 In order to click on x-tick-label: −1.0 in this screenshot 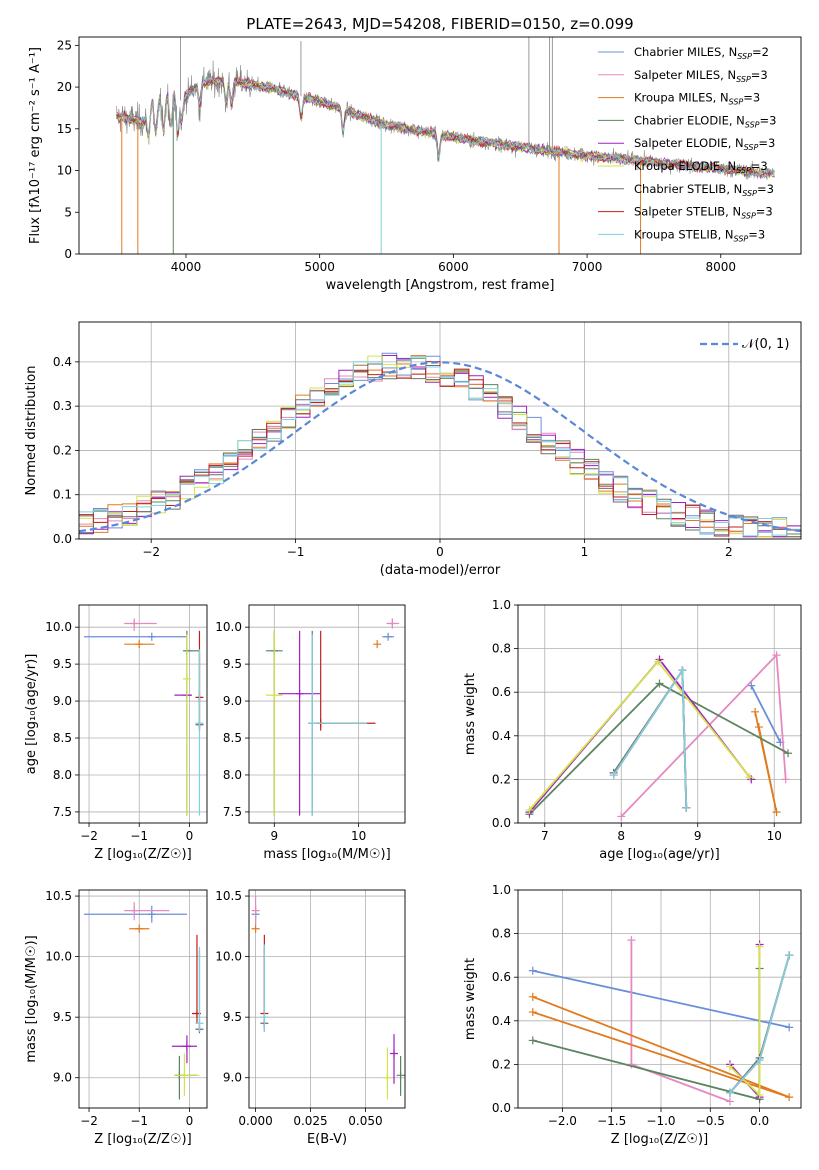, I will do `click(660, 1121)`.